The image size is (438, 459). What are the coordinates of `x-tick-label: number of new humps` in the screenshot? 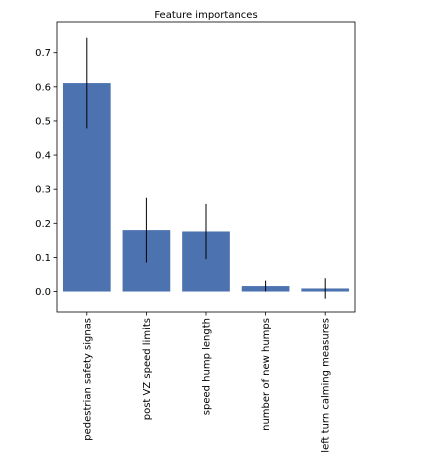 It's located at (266, 374).